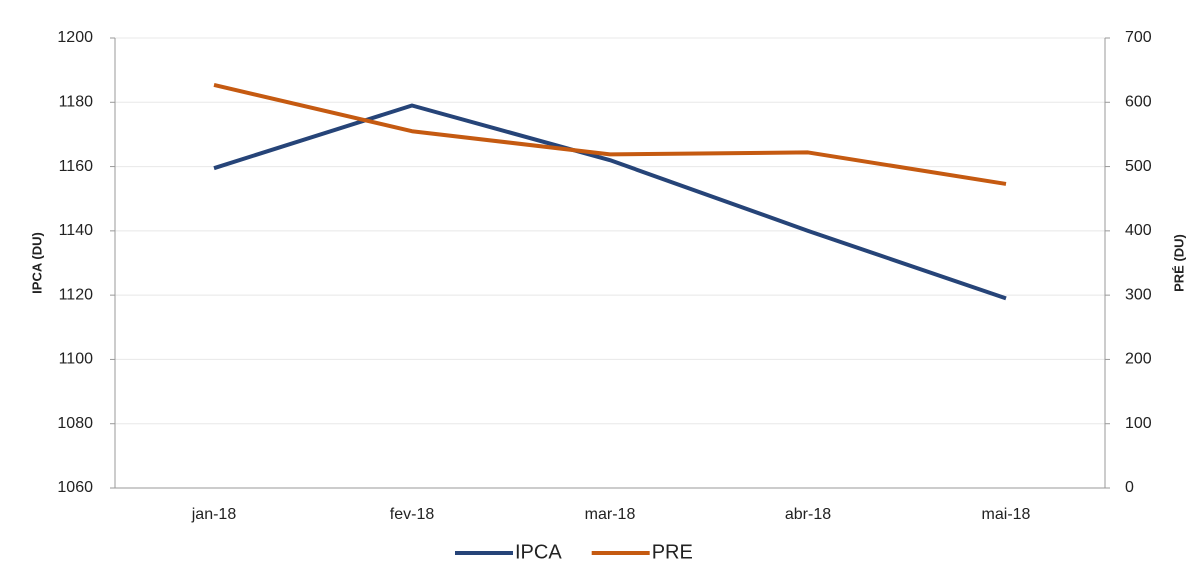  What do you see at coordinates (1138, 166) in the screenshot?
I see `y2-tick-label: 500` at bounding box center [1138, 166].